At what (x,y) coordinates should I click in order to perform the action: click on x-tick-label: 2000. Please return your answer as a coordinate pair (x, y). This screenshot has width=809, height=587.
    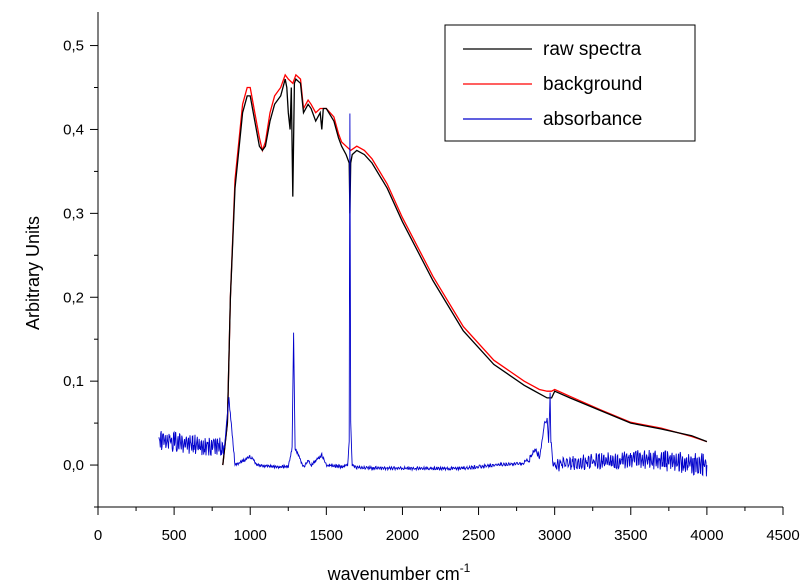
    Looking at the image, I should click on (402, 535).